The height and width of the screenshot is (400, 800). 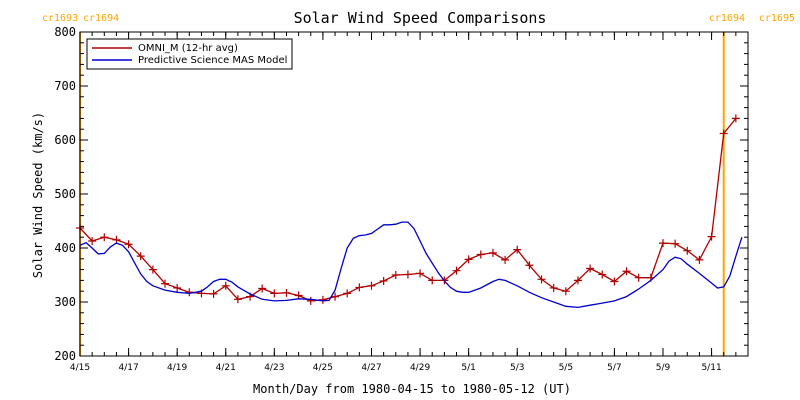 What do you see at coordinates (212, 60) in the screenshot?
I see `legend-mas-label: Predictive Science MAS Model` at bounding box center [212, 60].